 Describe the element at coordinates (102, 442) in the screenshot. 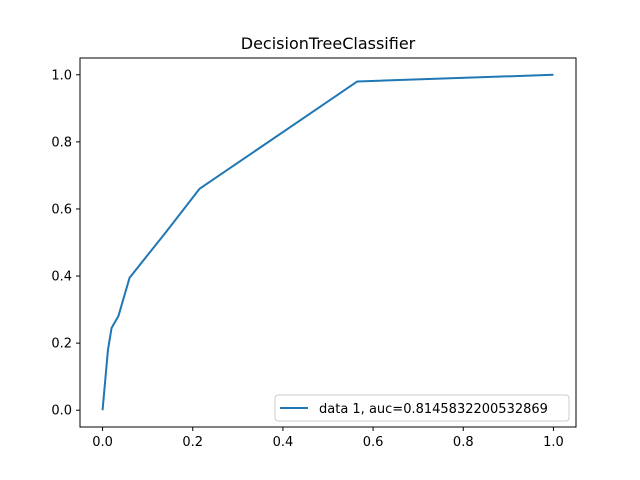

I see `x-tick-label: 0.0` at that location.